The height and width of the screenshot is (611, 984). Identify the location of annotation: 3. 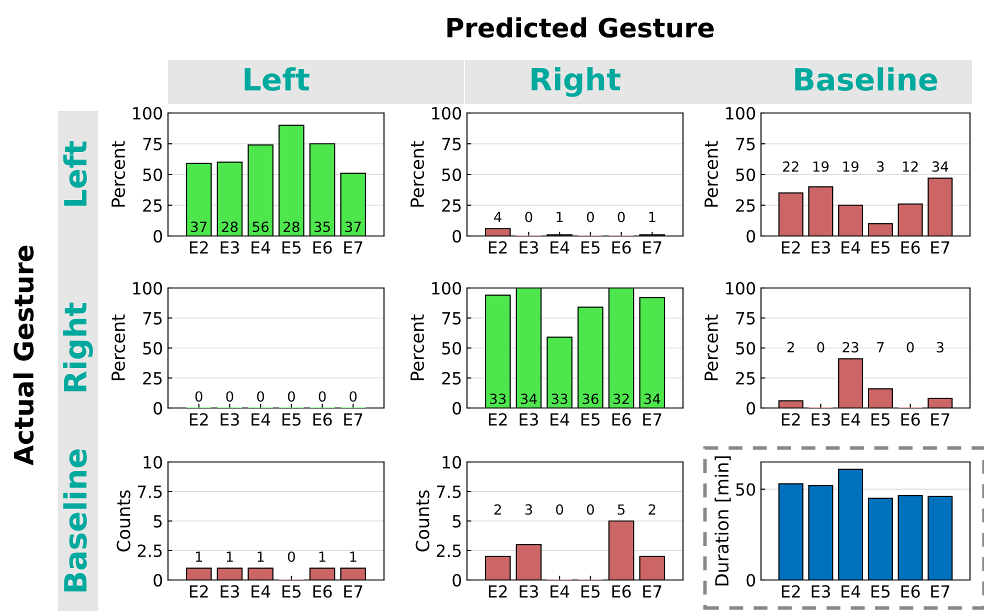
(940, 347).